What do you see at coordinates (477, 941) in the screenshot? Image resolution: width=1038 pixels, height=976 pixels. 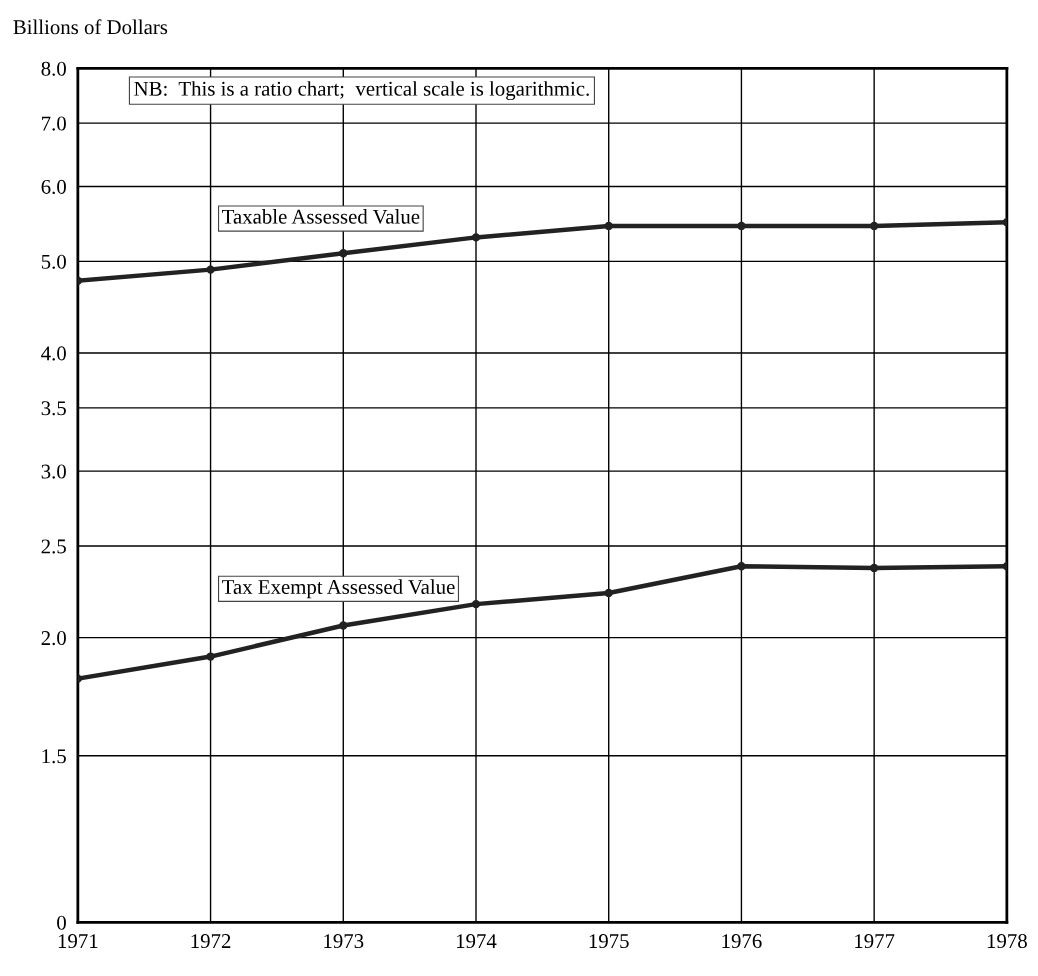 I see `x-tick-label: 1974` at bounding box center [477, 941].